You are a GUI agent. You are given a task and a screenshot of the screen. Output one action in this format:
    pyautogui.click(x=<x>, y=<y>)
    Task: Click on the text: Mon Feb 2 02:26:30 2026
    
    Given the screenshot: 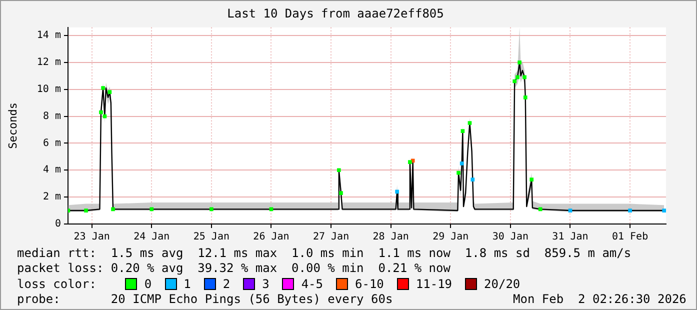 What is the action you would take?
    pyautogui.click(x=599, y=299)
    